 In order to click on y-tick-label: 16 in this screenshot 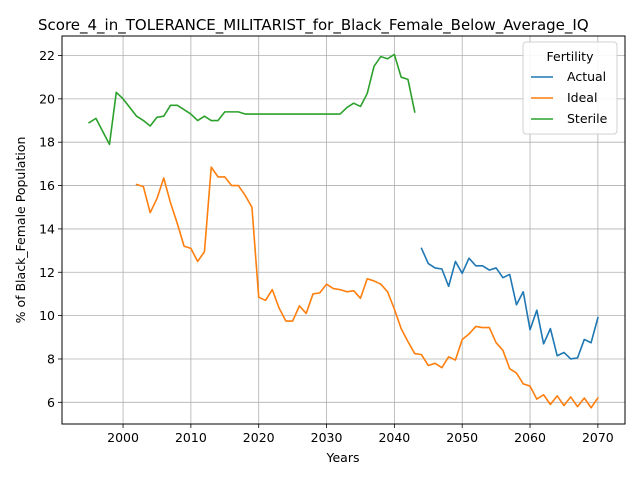, I will do `click(47, 185)`.